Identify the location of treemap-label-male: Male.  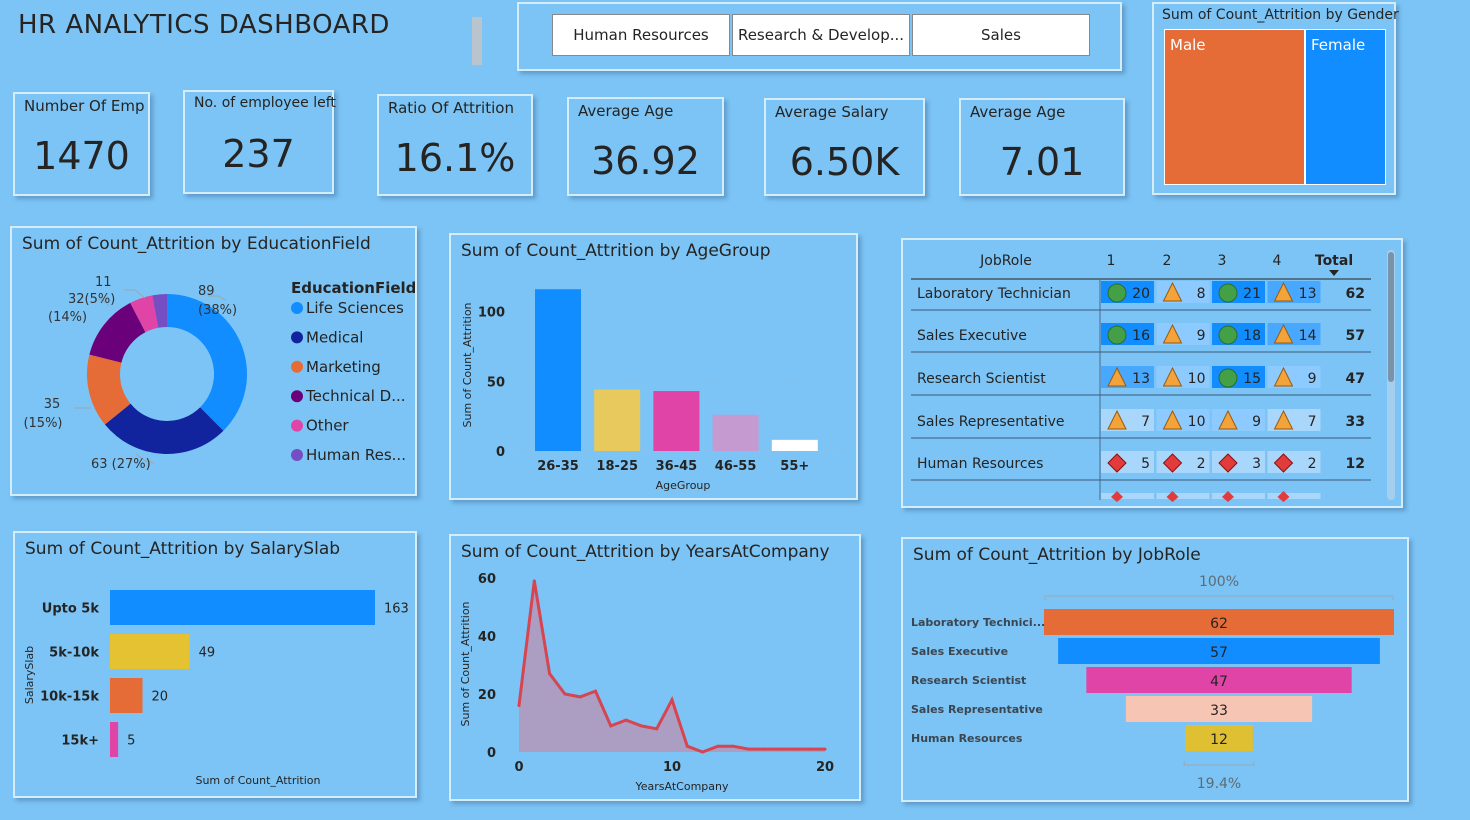
(1188, 45).